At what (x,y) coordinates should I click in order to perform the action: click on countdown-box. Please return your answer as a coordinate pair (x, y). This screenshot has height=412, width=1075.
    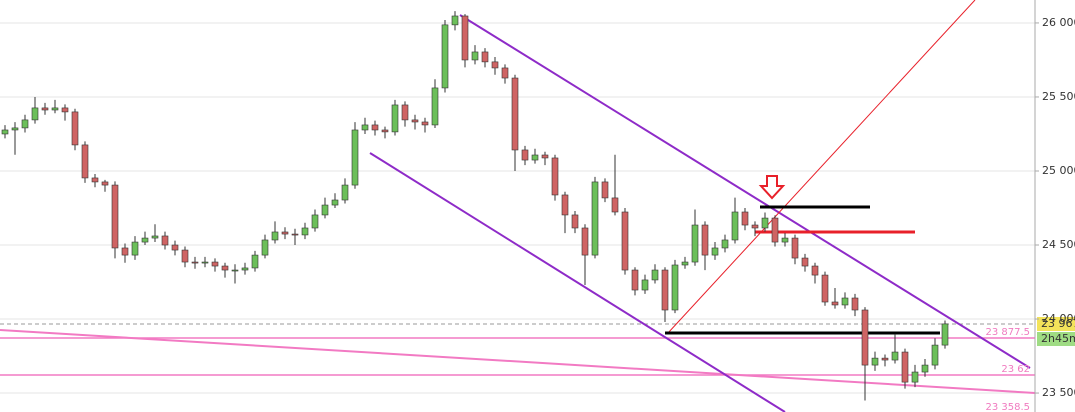
    Looking at the image, I should click on (1056, 339).